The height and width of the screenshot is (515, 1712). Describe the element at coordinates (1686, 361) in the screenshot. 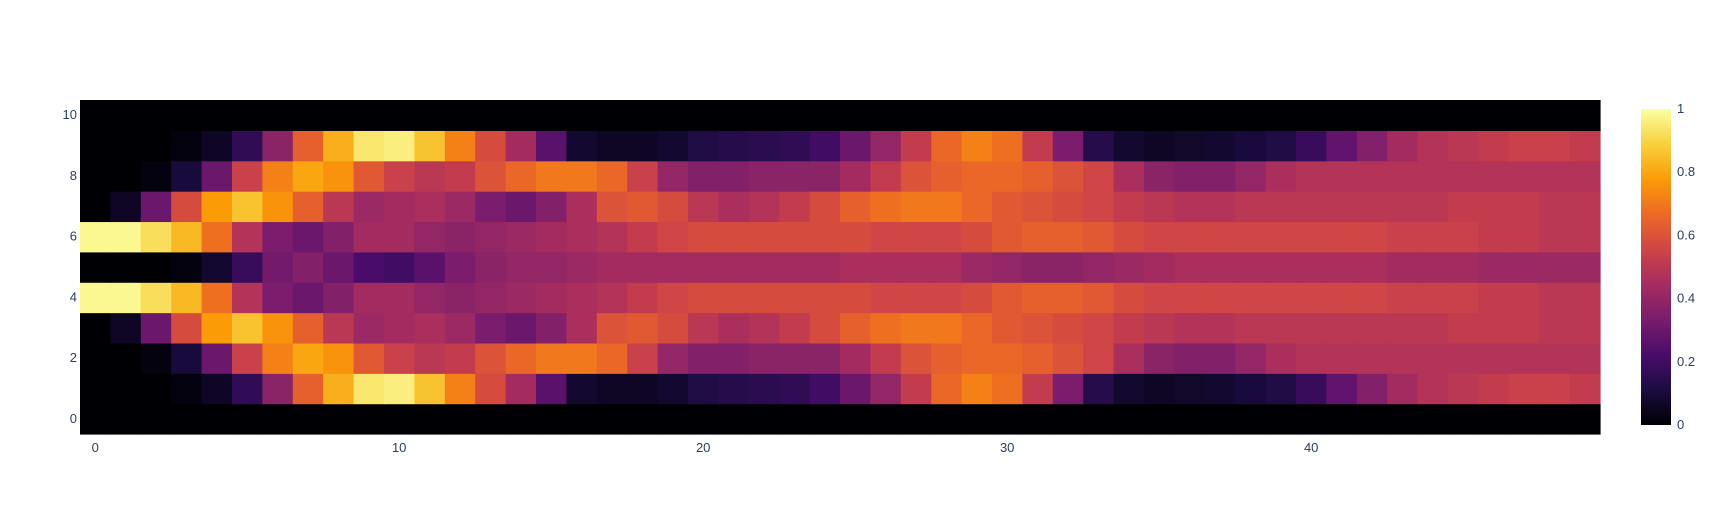

I see `colorbar-tick-label: 0.2` at that location.